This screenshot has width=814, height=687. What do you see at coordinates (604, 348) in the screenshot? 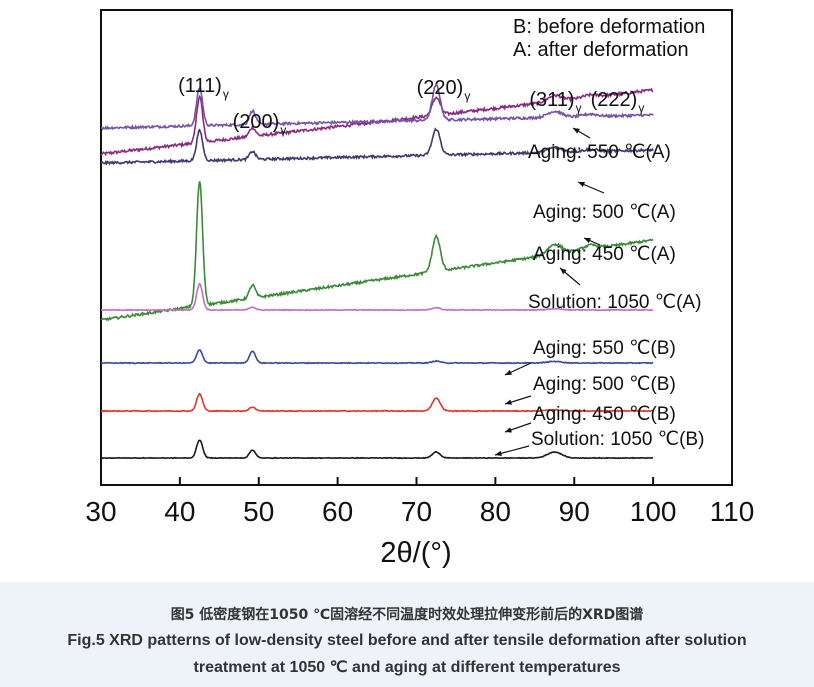
I see `series-label: Aging: 550 ℃(B)` at bounding box center [604, 348].